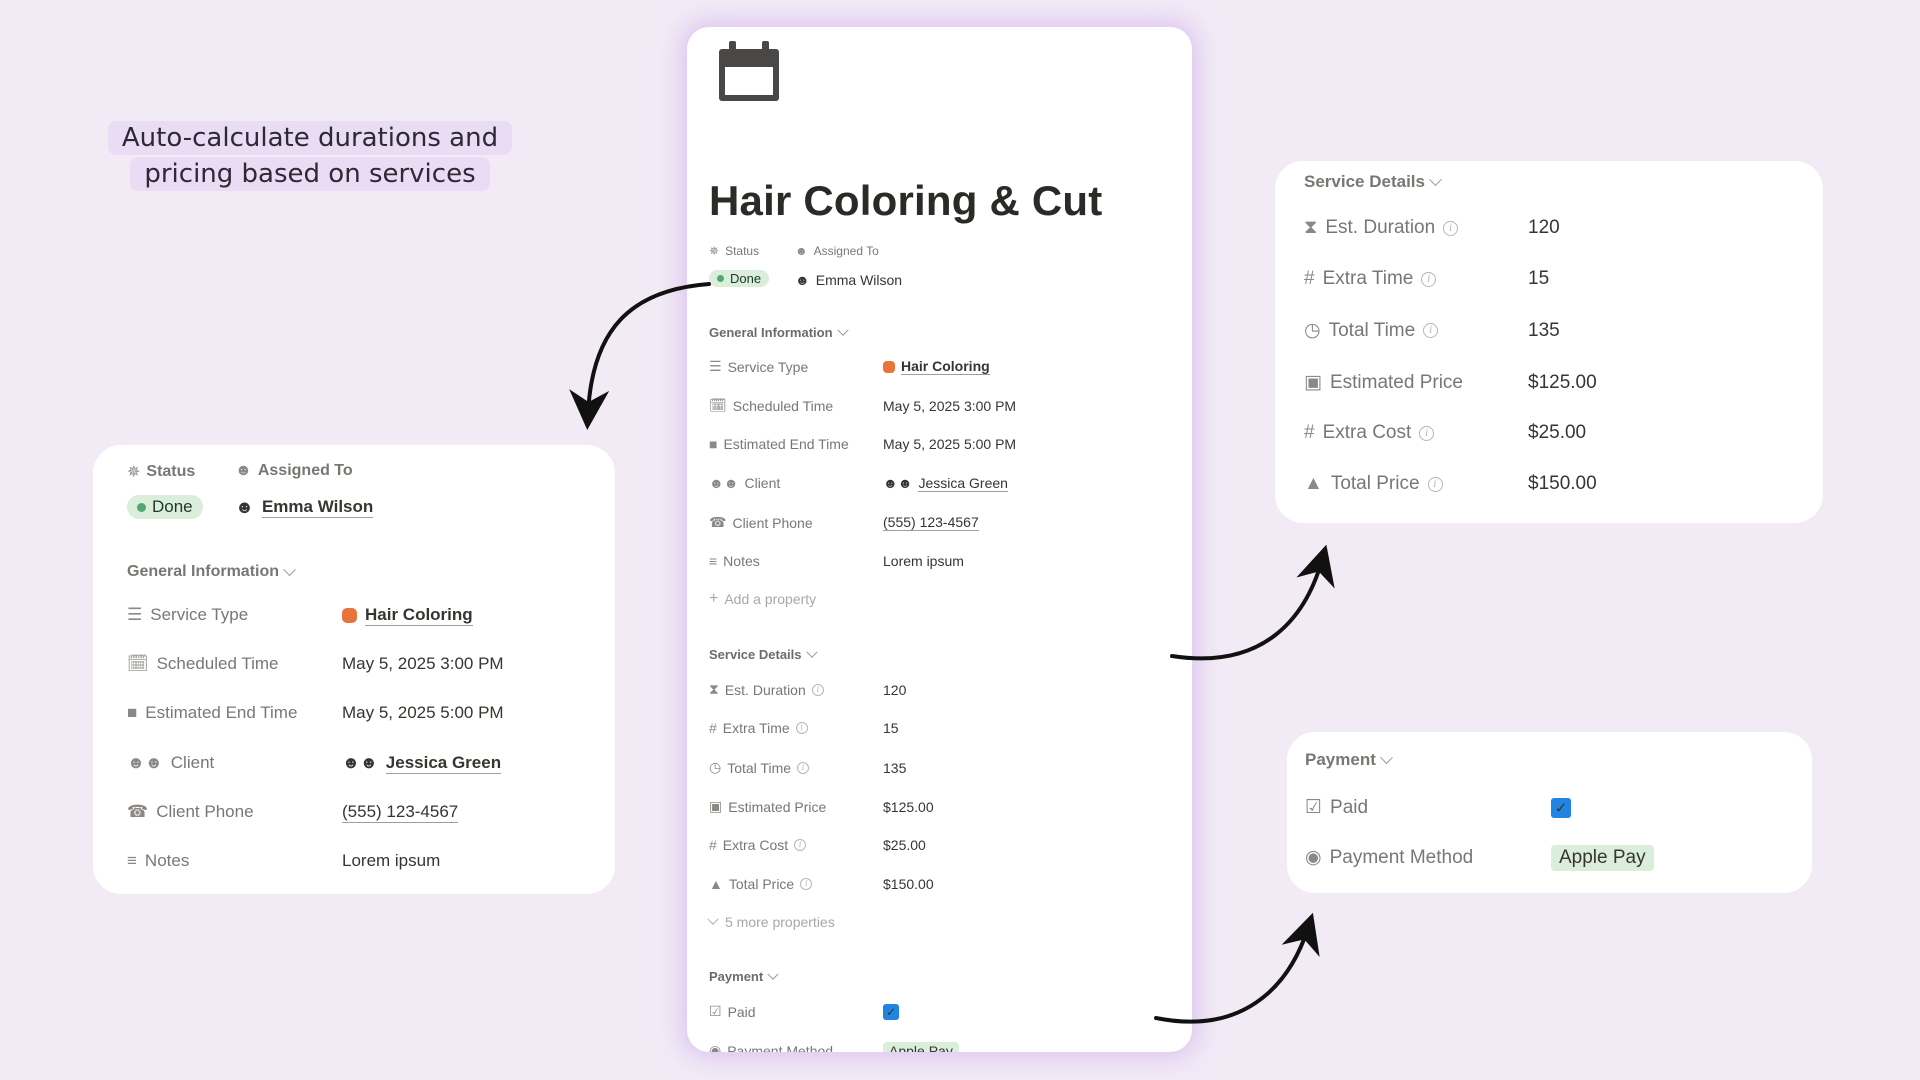  I want to click on checkbox-icon: ☑, so click(715, 1011).